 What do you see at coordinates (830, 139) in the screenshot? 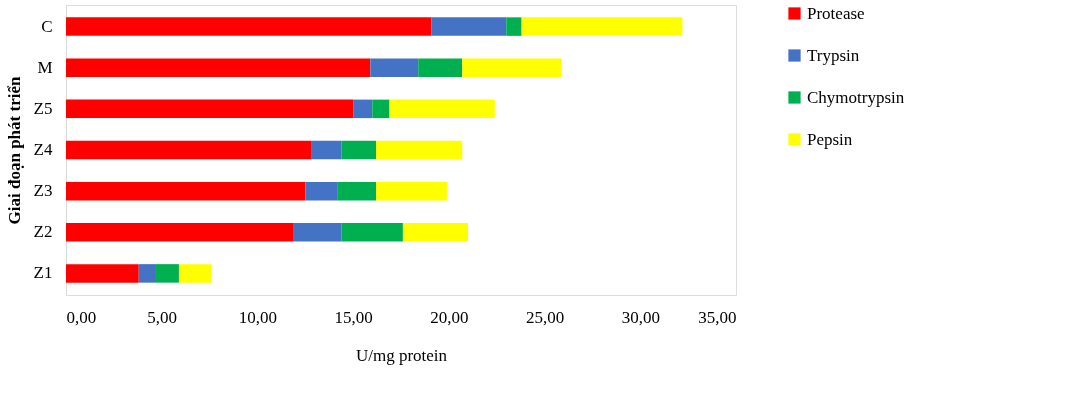
I see `legend-label: Pepsin` at bounding box center [830, 139].